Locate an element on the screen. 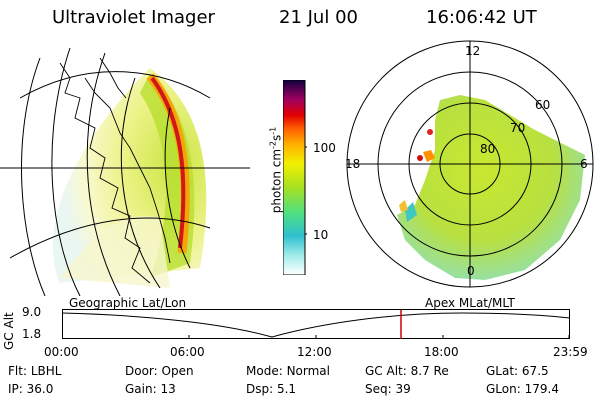  colorbar-label-exp1: -2 is located at coordinates (273, 144).